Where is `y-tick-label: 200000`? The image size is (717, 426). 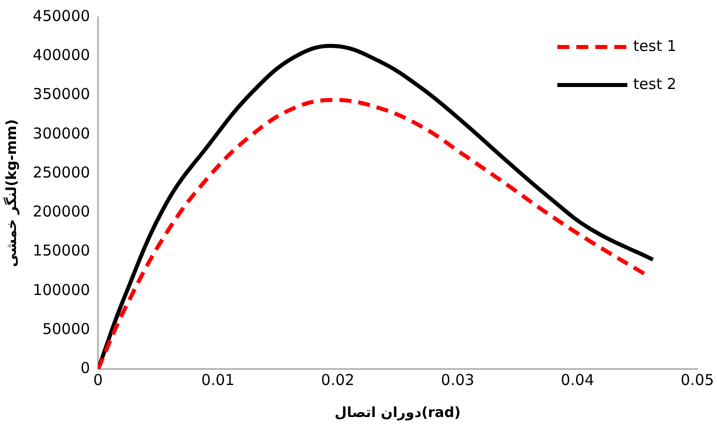 y-tick-label: 200000 is located at coordinates (61, 211).